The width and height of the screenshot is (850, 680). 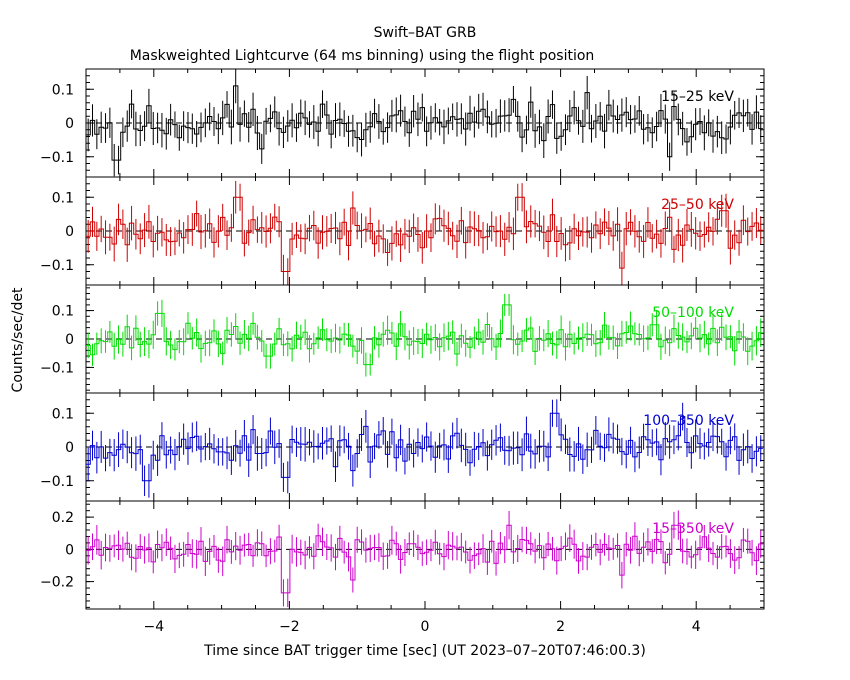 I want to click on energy-band-label: 15–25 keV, so click(x=697, y=97).